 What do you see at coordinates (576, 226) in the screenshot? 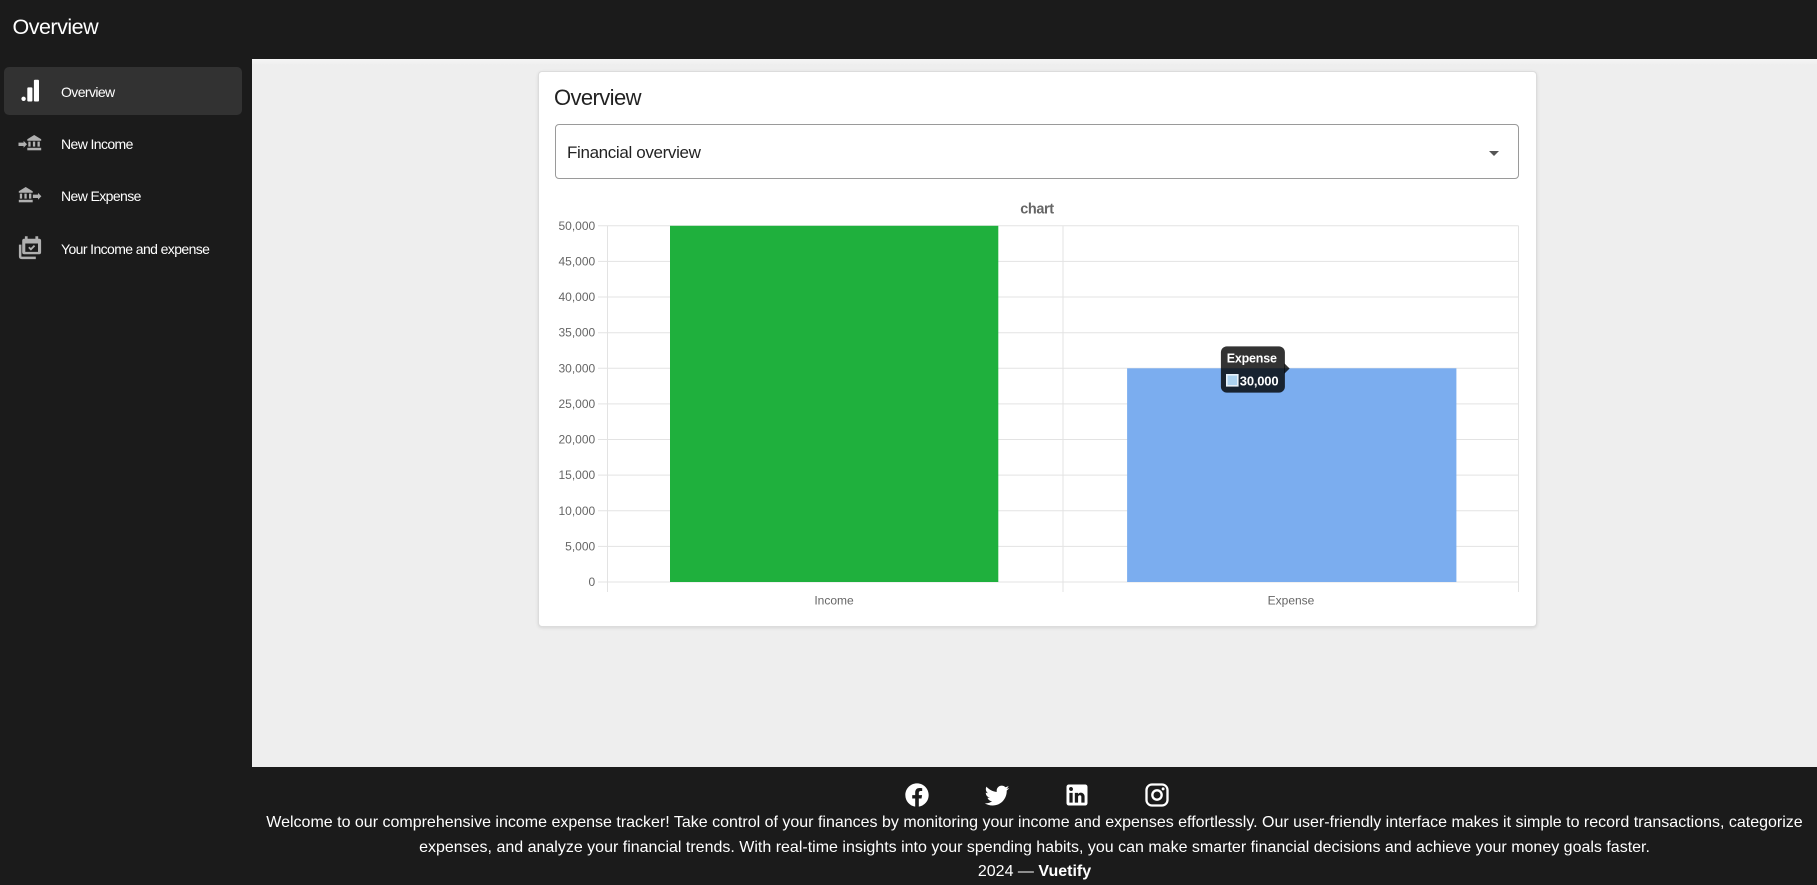
I see `svg-text: 50,000` at bounding box center [576, 226].